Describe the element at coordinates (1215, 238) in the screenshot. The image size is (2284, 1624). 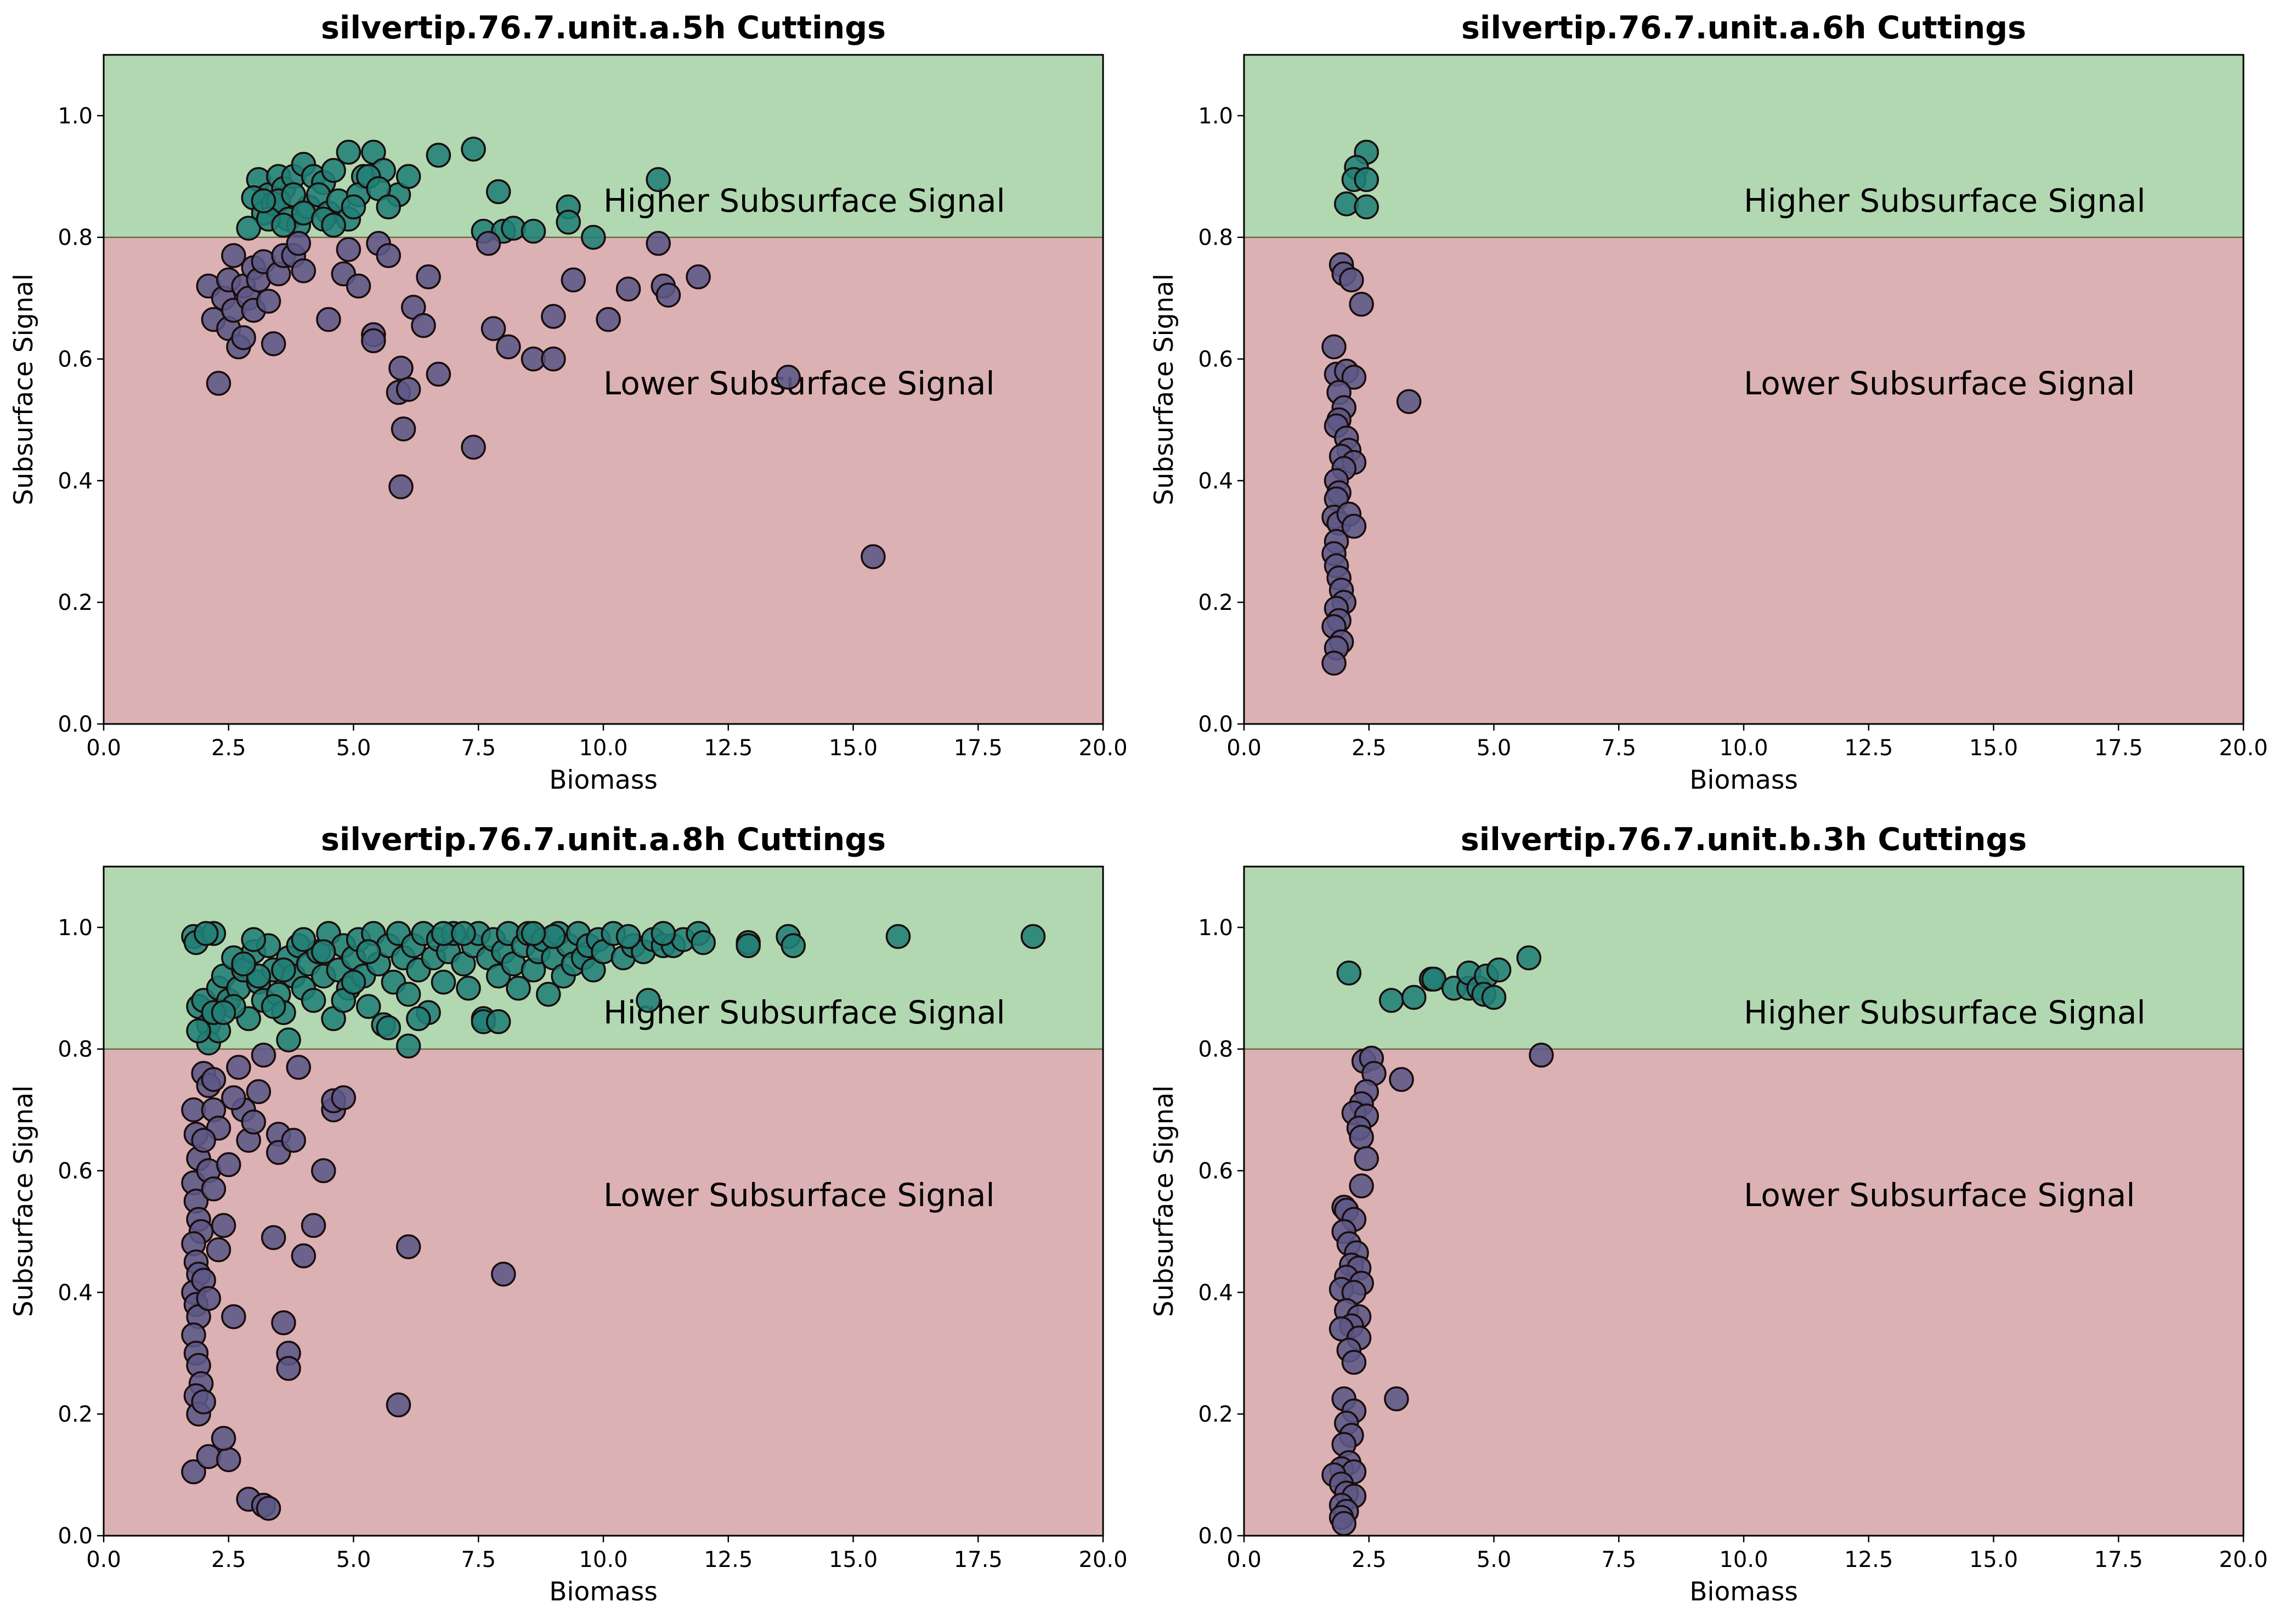
I see `y-tick-label: 0.8` at that location.